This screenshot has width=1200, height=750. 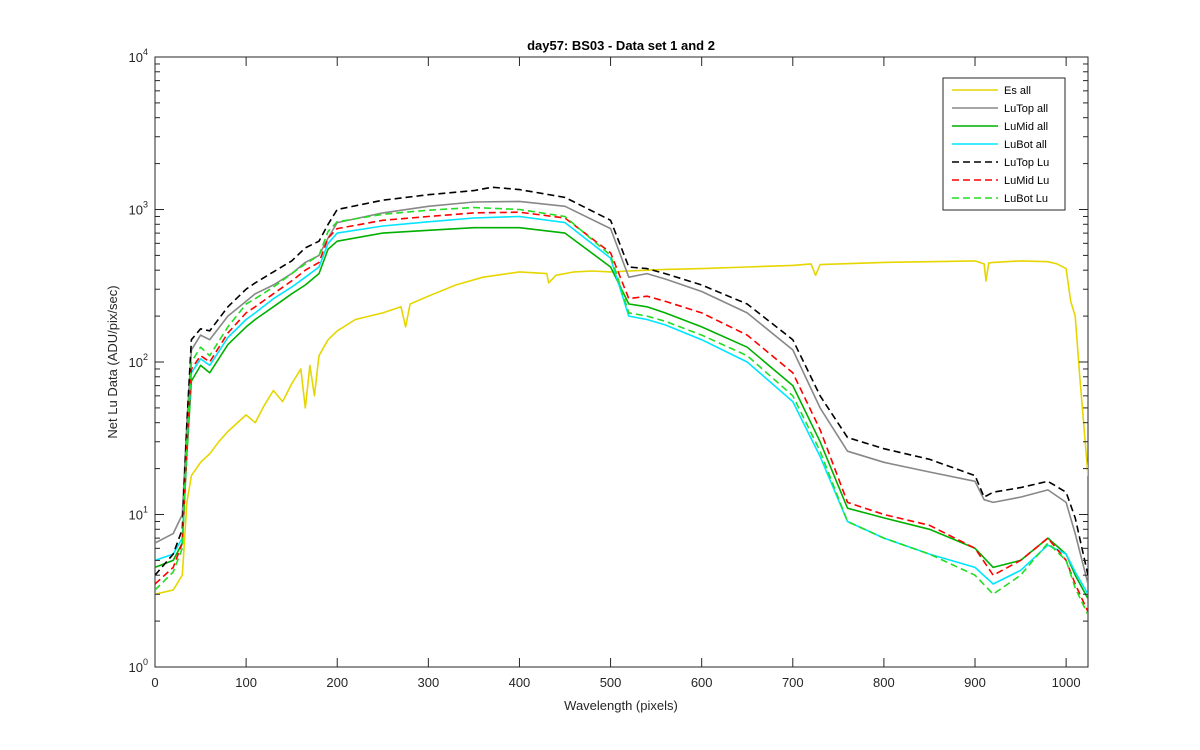 I want to click on x-tick-label: 200, so click(x=337, y=682).